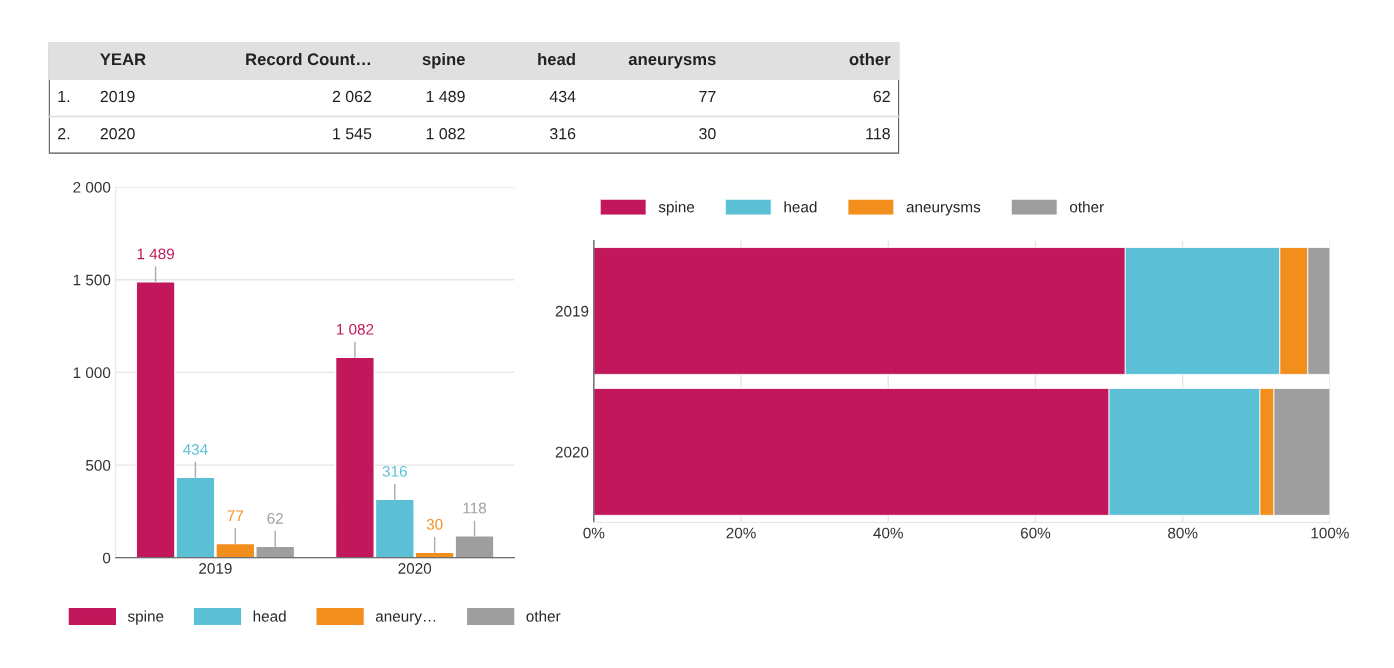  What do you see at coordinates (92, 187) in the screenshot?
I see `y-tick-label: 2 000` at bounding box center [92, 187].